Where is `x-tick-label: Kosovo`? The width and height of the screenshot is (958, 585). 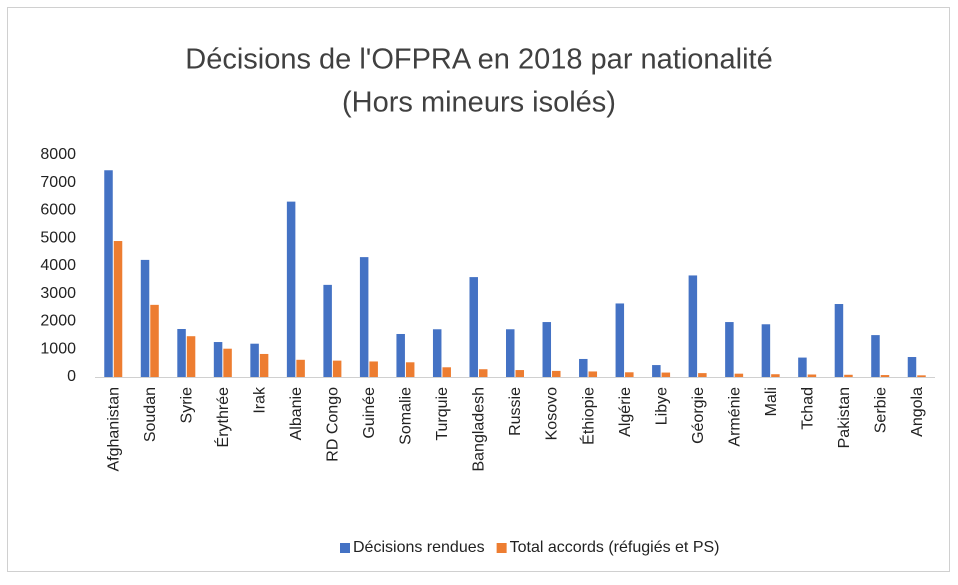 x-tick-label: Kosovo is located at coordinates (552, 413).